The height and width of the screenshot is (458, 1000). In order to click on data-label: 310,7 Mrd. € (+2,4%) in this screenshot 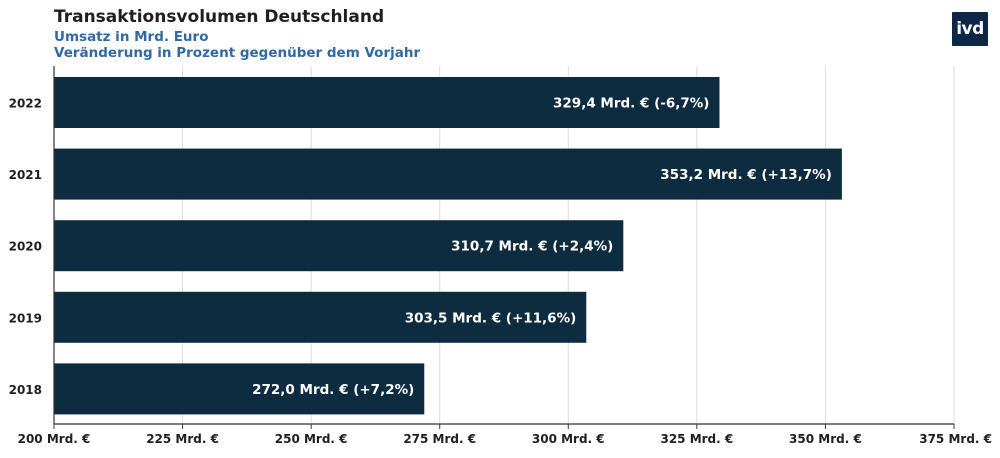, I will do `click(532, 247)`.